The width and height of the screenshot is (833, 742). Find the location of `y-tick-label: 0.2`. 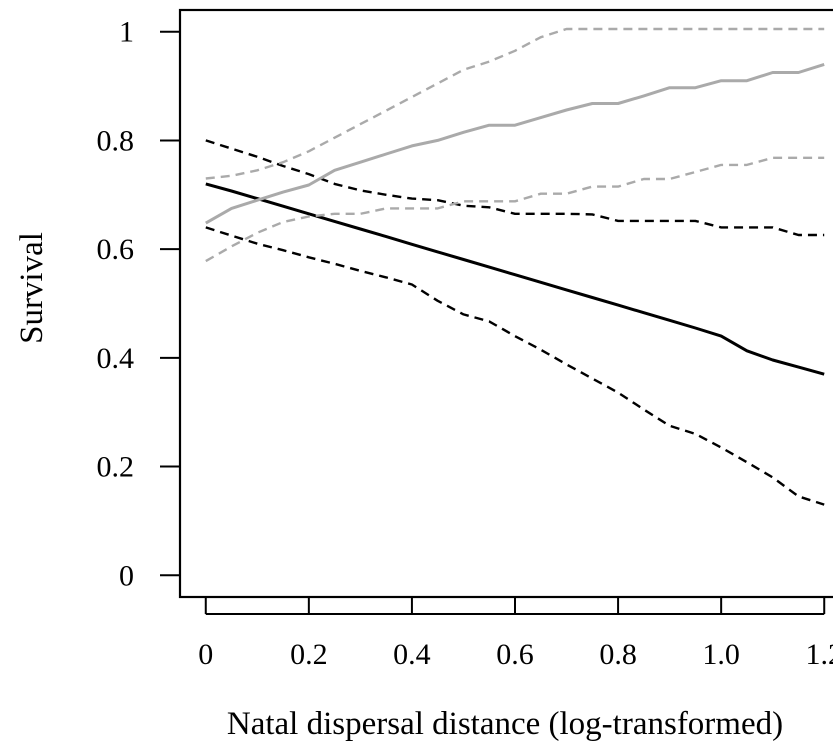

y-tick-label: 0.2 is located at coordinates (116, 467).